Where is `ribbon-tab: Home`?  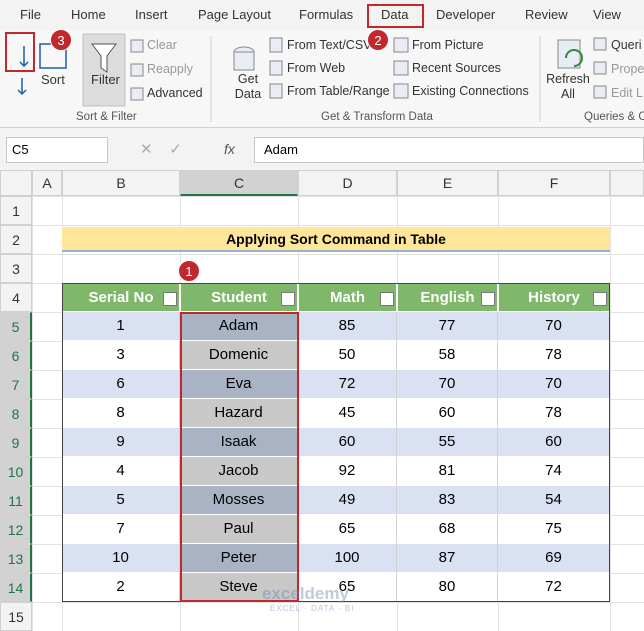 ribbon-tab: Home is located at coordinates (88, 14).